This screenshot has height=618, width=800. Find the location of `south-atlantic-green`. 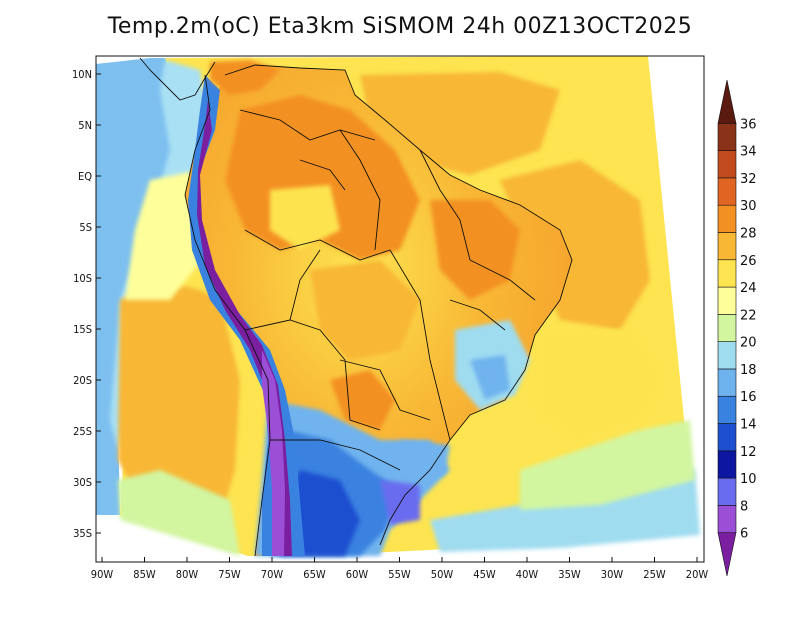

south-atlantic-green is located at coordinates (607, 465).